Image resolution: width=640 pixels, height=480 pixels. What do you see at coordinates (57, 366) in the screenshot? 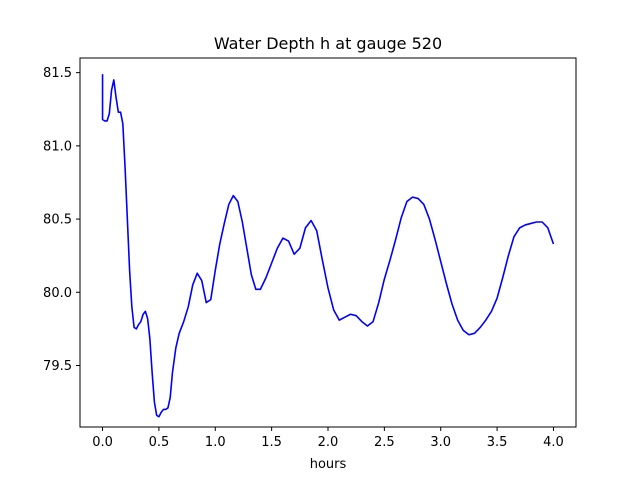
I see `y-tick-label: 79.5` at bounding box center [57, 366].